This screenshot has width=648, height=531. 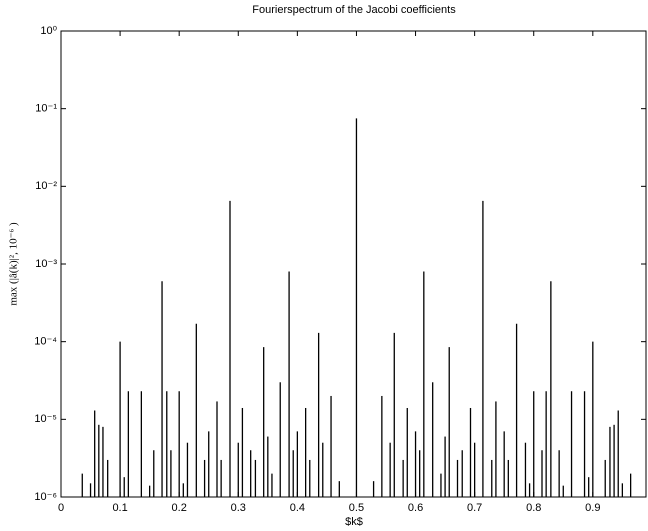 What do you see at coordinates (45, 419) in the screenshot?
I see `y-tick-label: 10⁻⁵` at bounding box center [45, 419].